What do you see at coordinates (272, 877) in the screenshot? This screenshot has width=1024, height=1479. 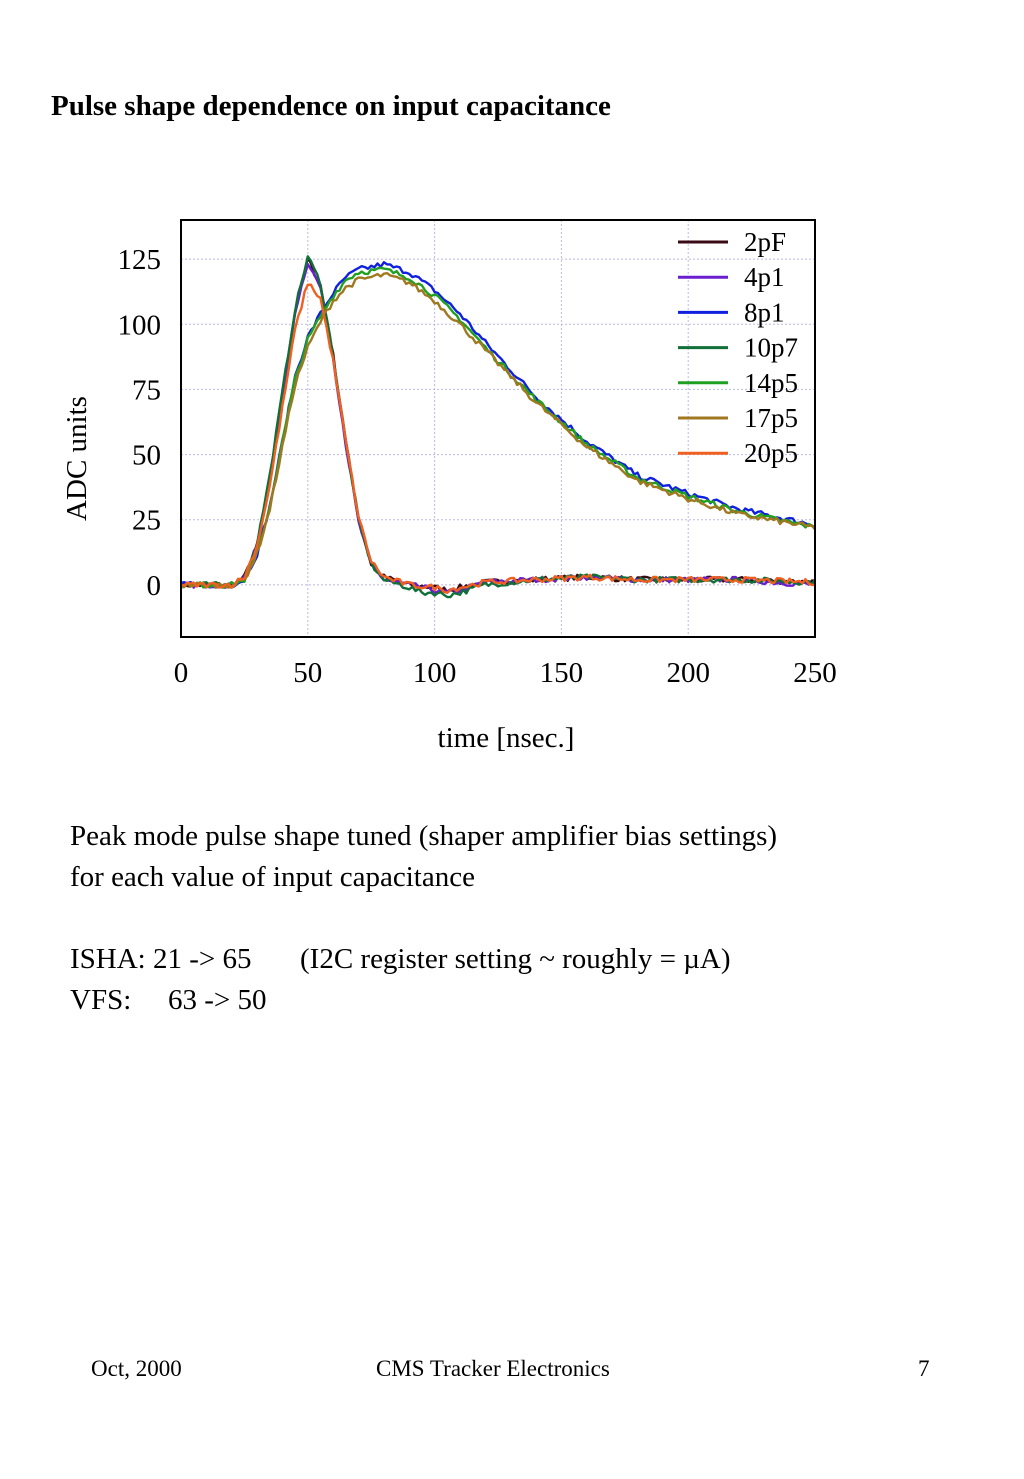 I see `description-line-2: for each value of input capacitance` at bounding box center [272, 877].